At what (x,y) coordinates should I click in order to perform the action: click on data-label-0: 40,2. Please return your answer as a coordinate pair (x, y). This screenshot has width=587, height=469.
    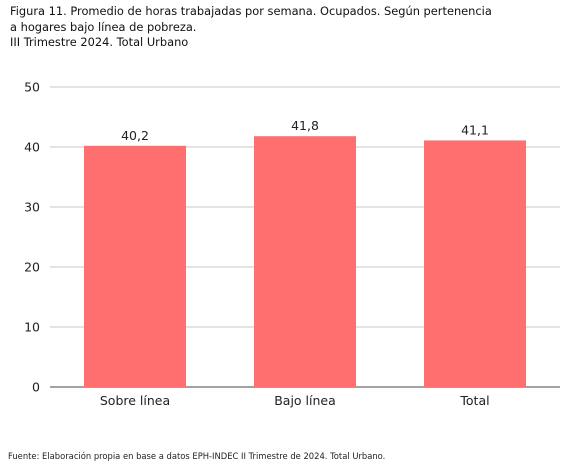
    Looking at the image, I should click on (135, 135).